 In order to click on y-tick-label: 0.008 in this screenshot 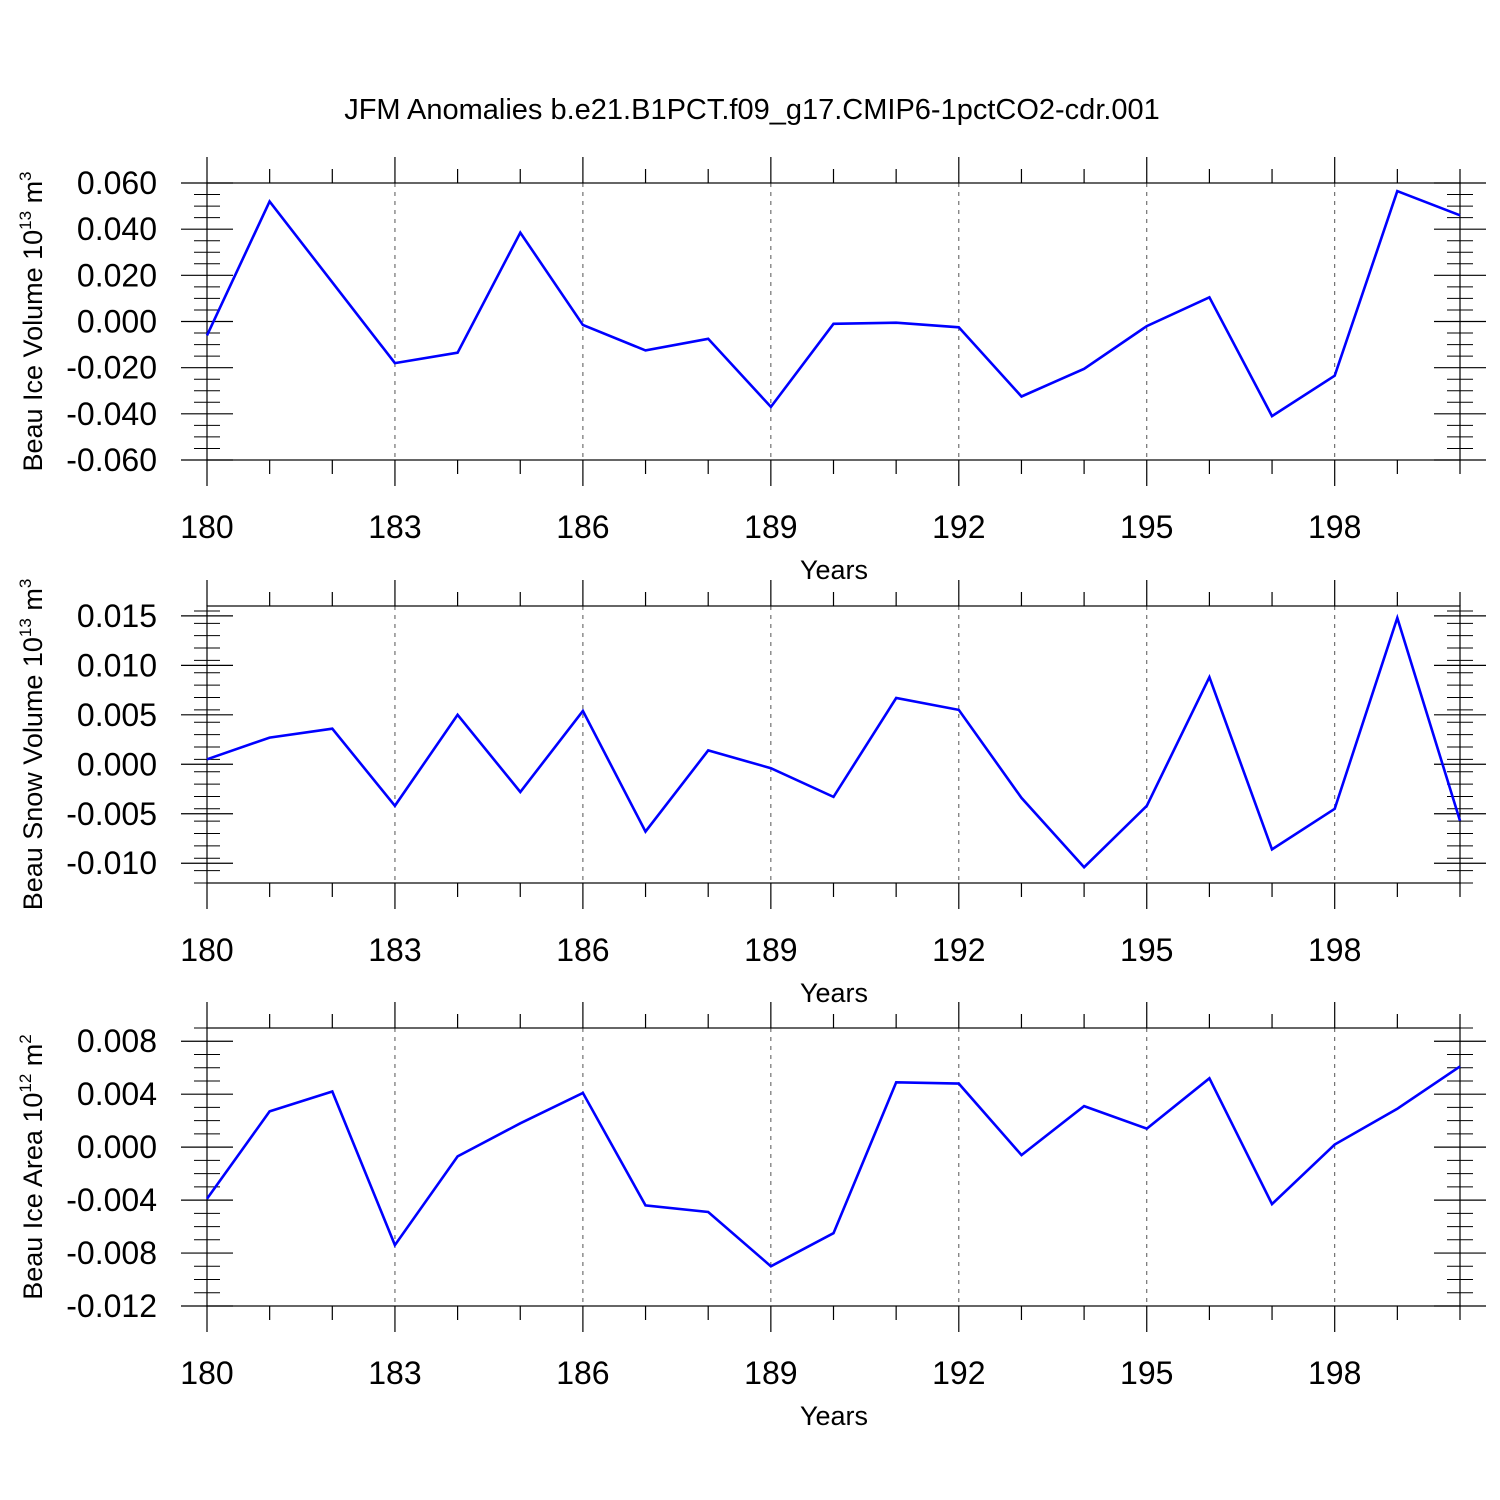, I will do `click(117, 1041)`.